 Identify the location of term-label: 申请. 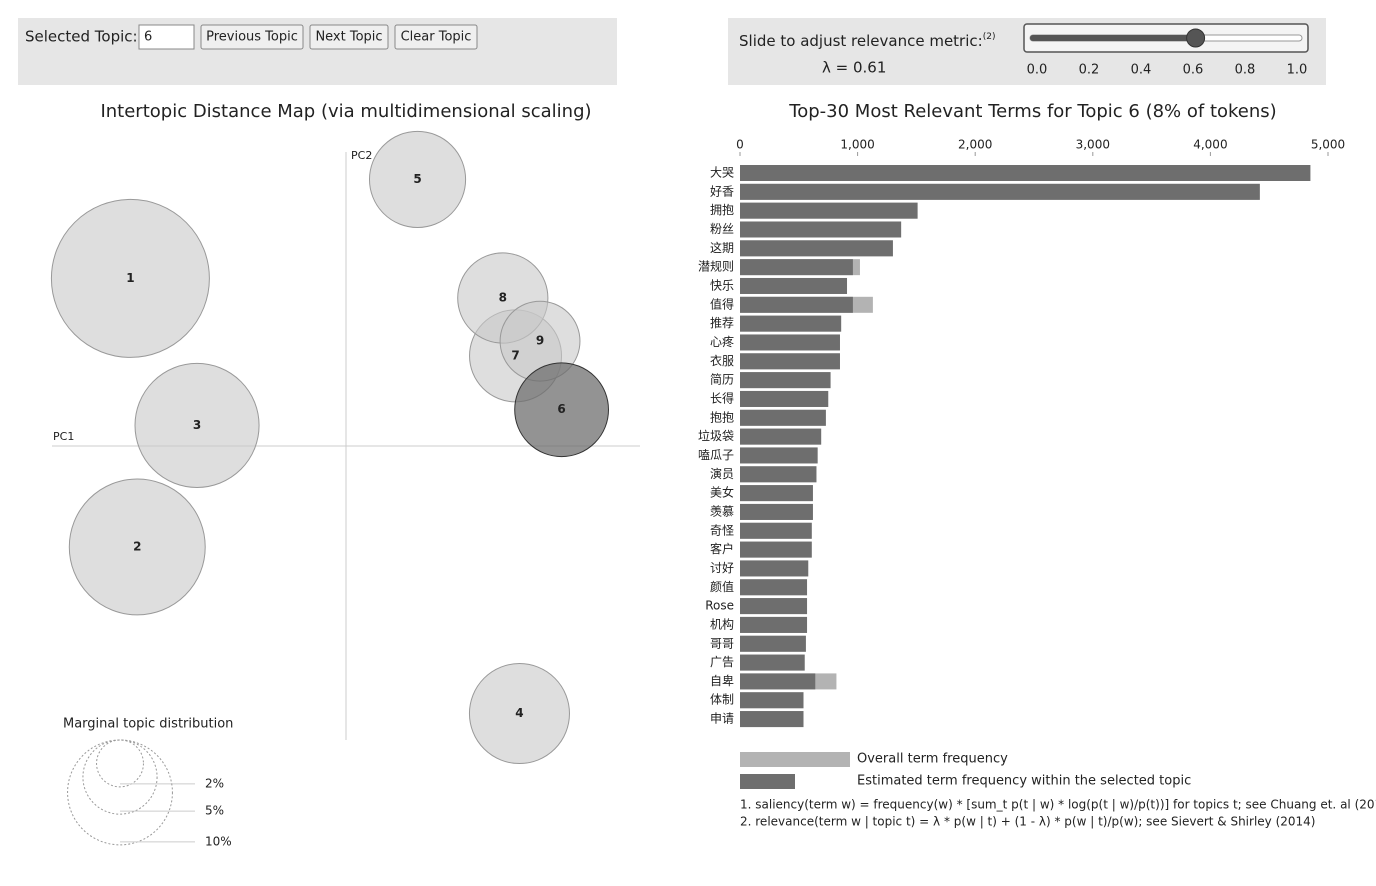
(722, 719).